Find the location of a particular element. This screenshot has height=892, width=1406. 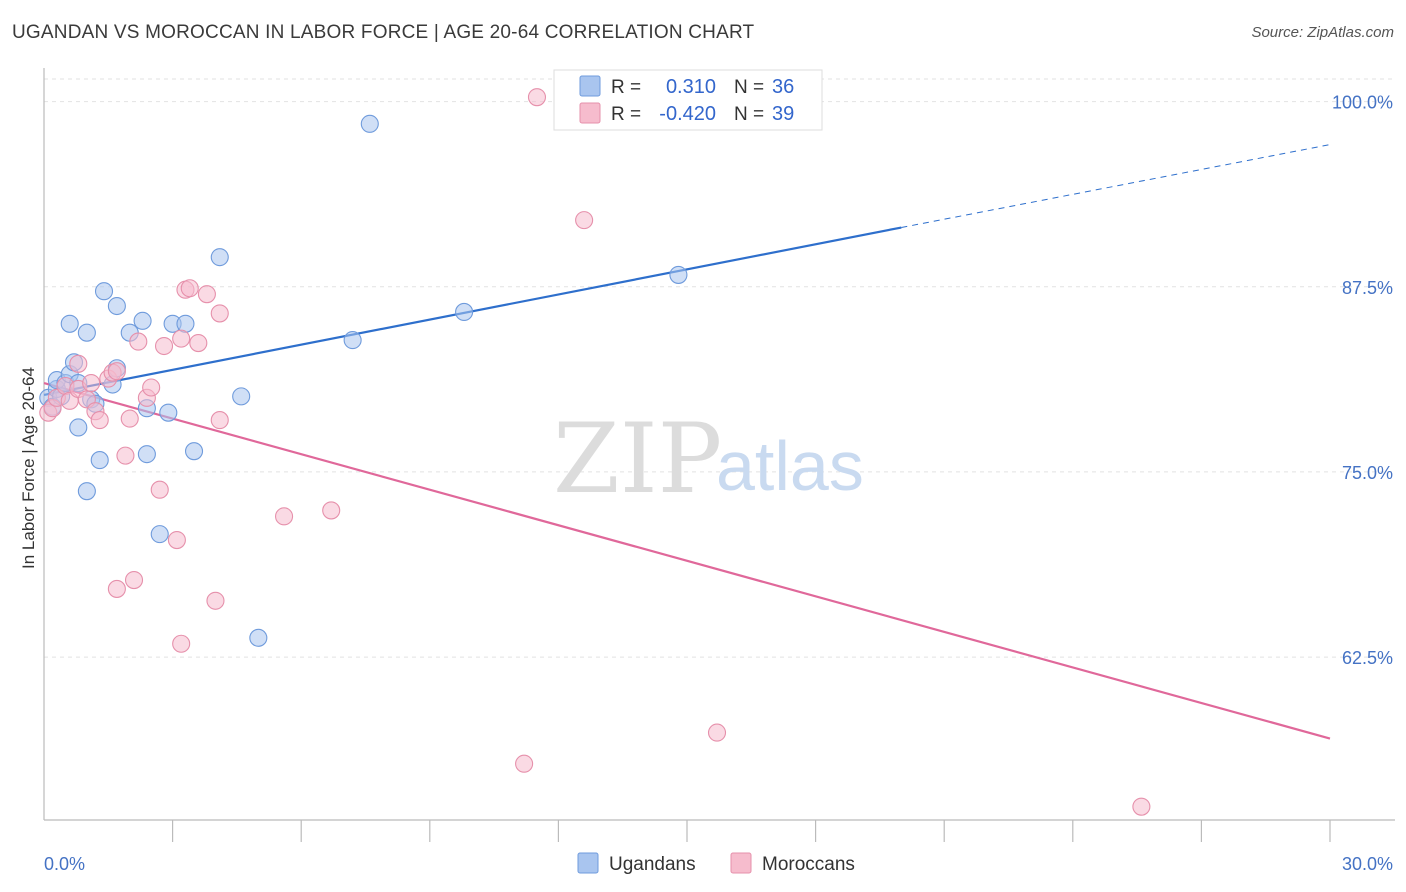

y-axis-title: In Labor Force | Age 20-64 is located at coordinates (28, 468).